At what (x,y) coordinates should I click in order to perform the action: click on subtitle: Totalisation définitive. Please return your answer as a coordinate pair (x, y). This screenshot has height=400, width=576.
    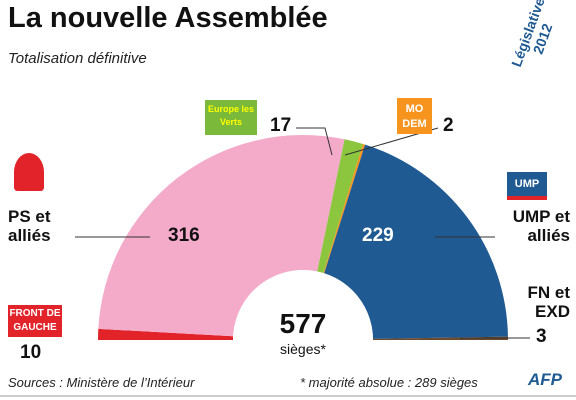
    Looking at the image, I should click on (77, 58).